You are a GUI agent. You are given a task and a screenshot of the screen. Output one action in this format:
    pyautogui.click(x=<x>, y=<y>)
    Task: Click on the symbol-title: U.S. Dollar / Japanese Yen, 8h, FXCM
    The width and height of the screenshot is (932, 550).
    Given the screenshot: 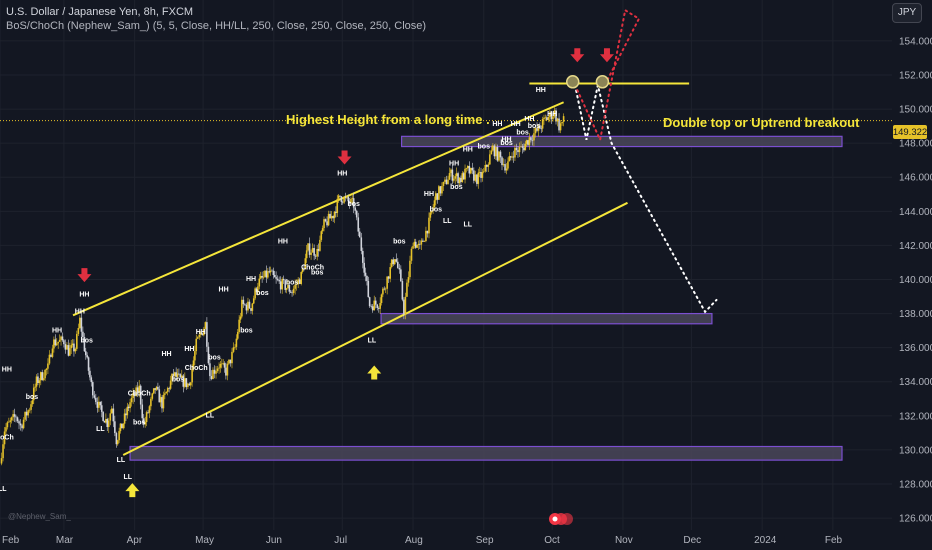 What is the action you would take?
    pyautogui.click(x=100, y=12)
    